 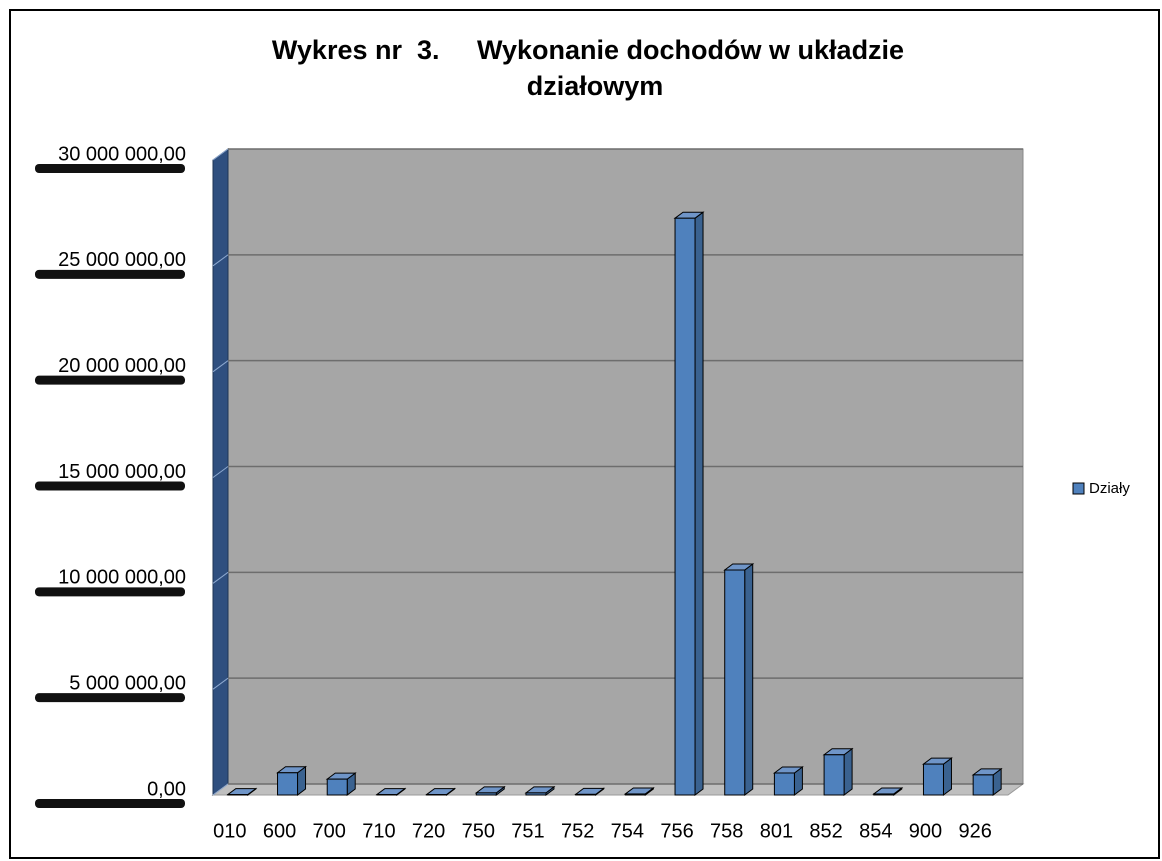 I want to click on legend-label: Działy, so click(x=1109, y=488).